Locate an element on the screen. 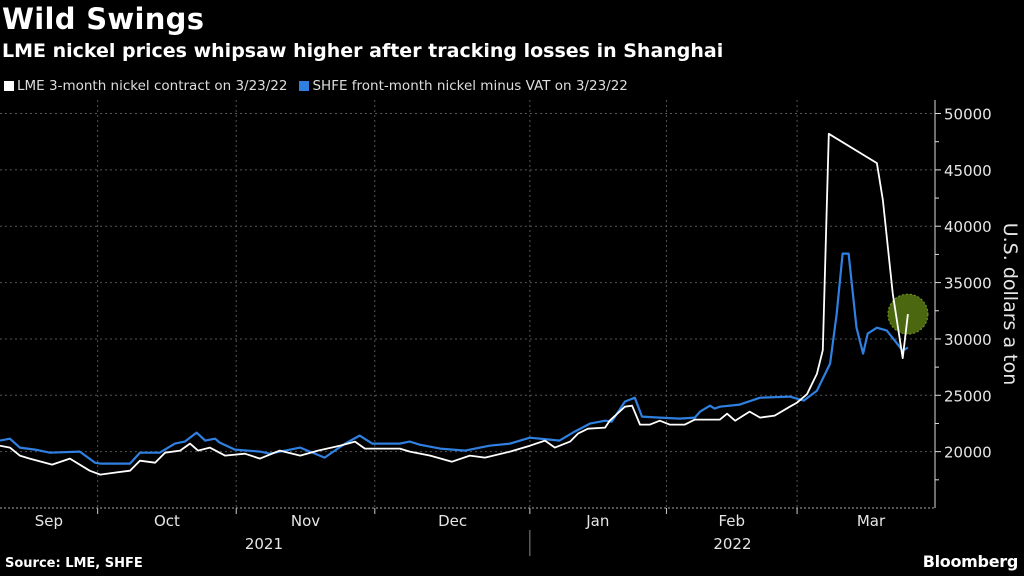 The image size is (1024, 576). legend-label-lme: LME 3-month nickel contract on 3/23/22 is located at coordinates (152, 86).